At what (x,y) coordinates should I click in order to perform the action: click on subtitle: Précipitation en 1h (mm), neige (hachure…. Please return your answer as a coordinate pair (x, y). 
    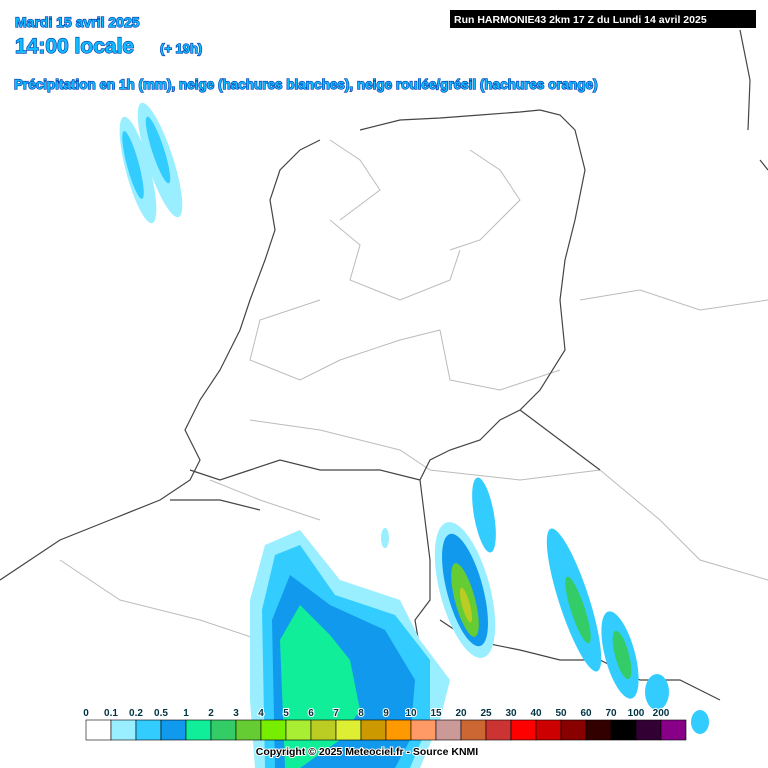
    Looking at the image, I should click on (306, 84).